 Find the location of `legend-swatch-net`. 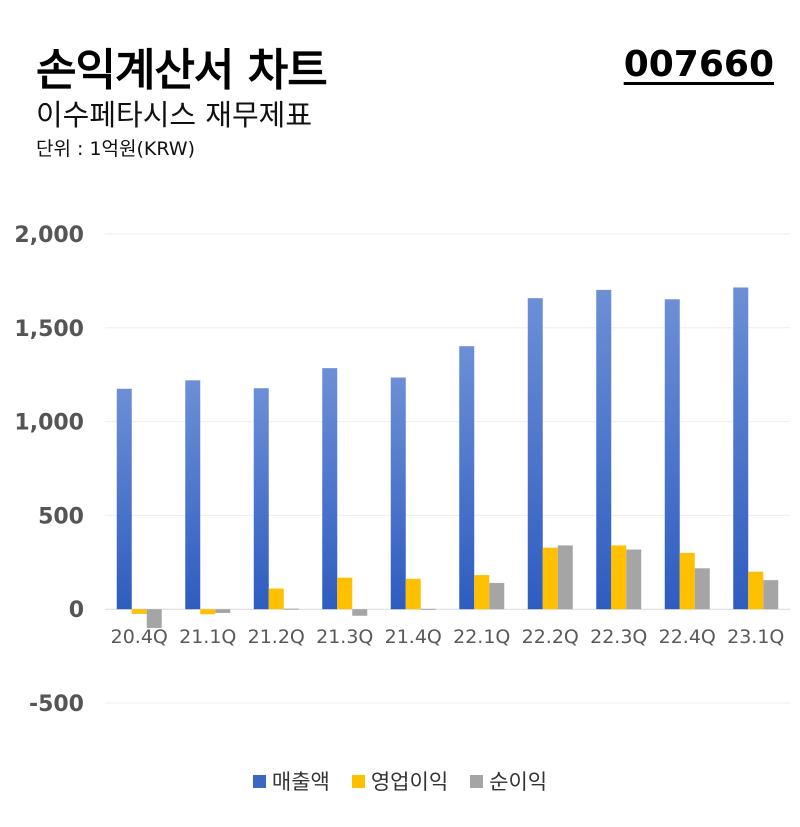

legend-swatch-net is located at coordinates (477, 781).